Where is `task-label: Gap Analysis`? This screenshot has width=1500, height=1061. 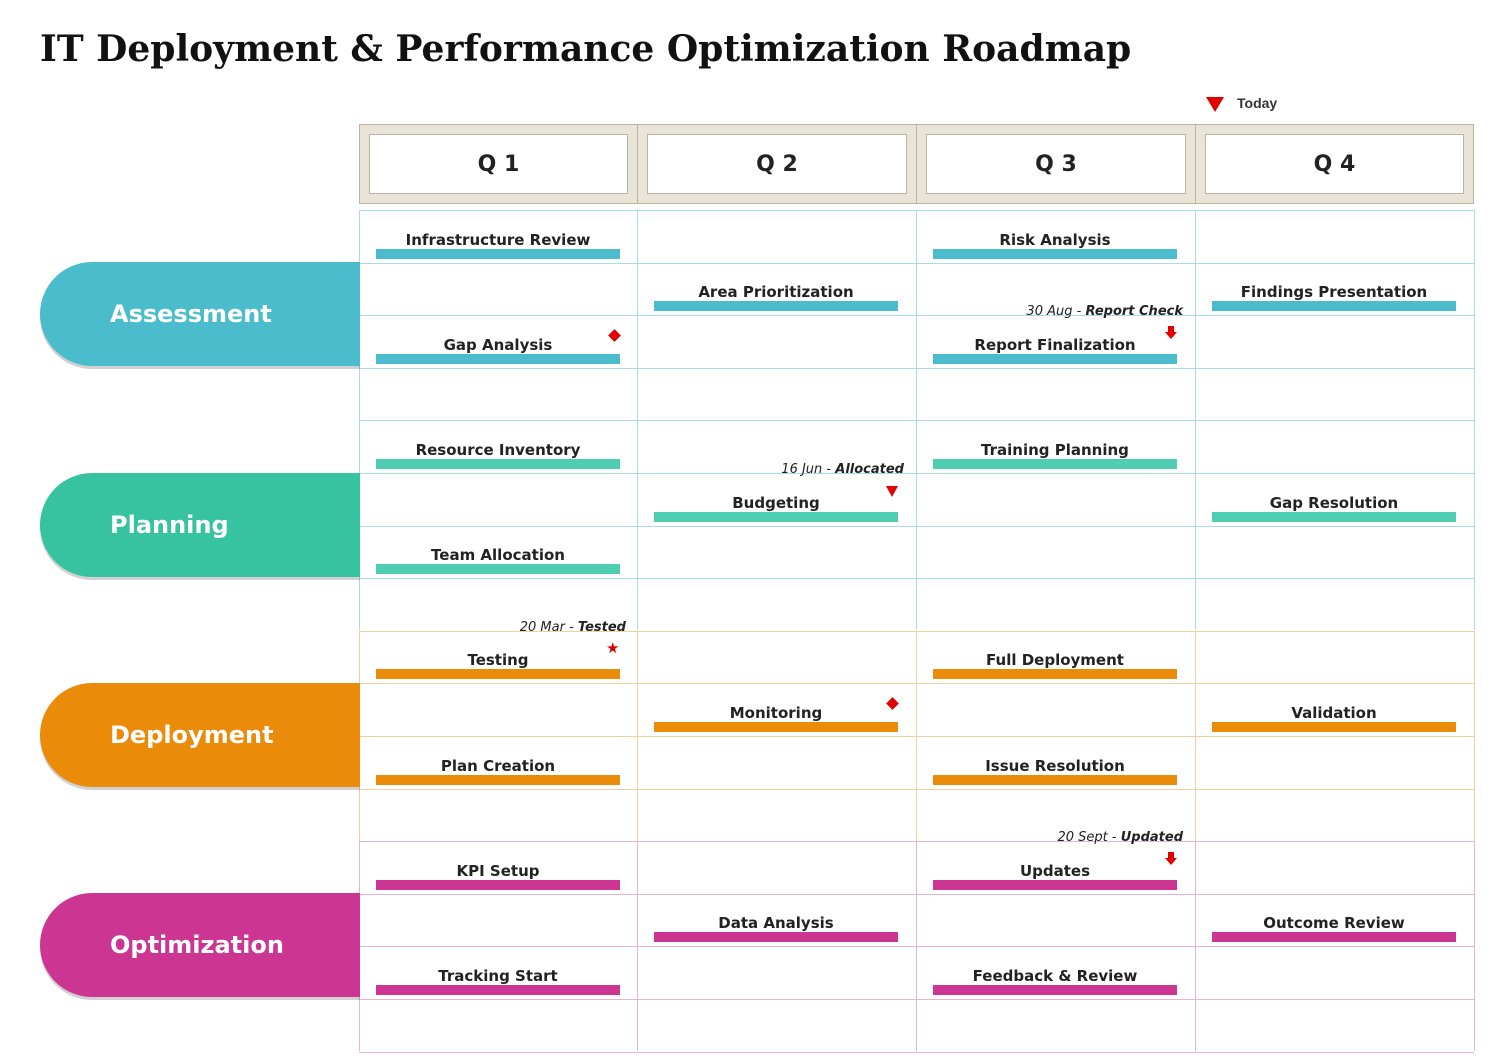
task-label: Gap Analysis is located at coordinates (498, 345).